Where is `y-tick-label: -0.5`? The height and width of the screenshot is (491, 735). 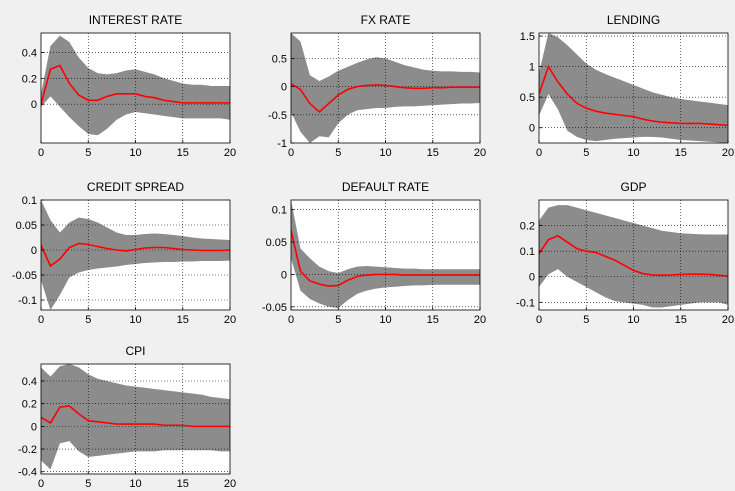 y-tick-label: -0.5 is located at coordinates (277, 116).